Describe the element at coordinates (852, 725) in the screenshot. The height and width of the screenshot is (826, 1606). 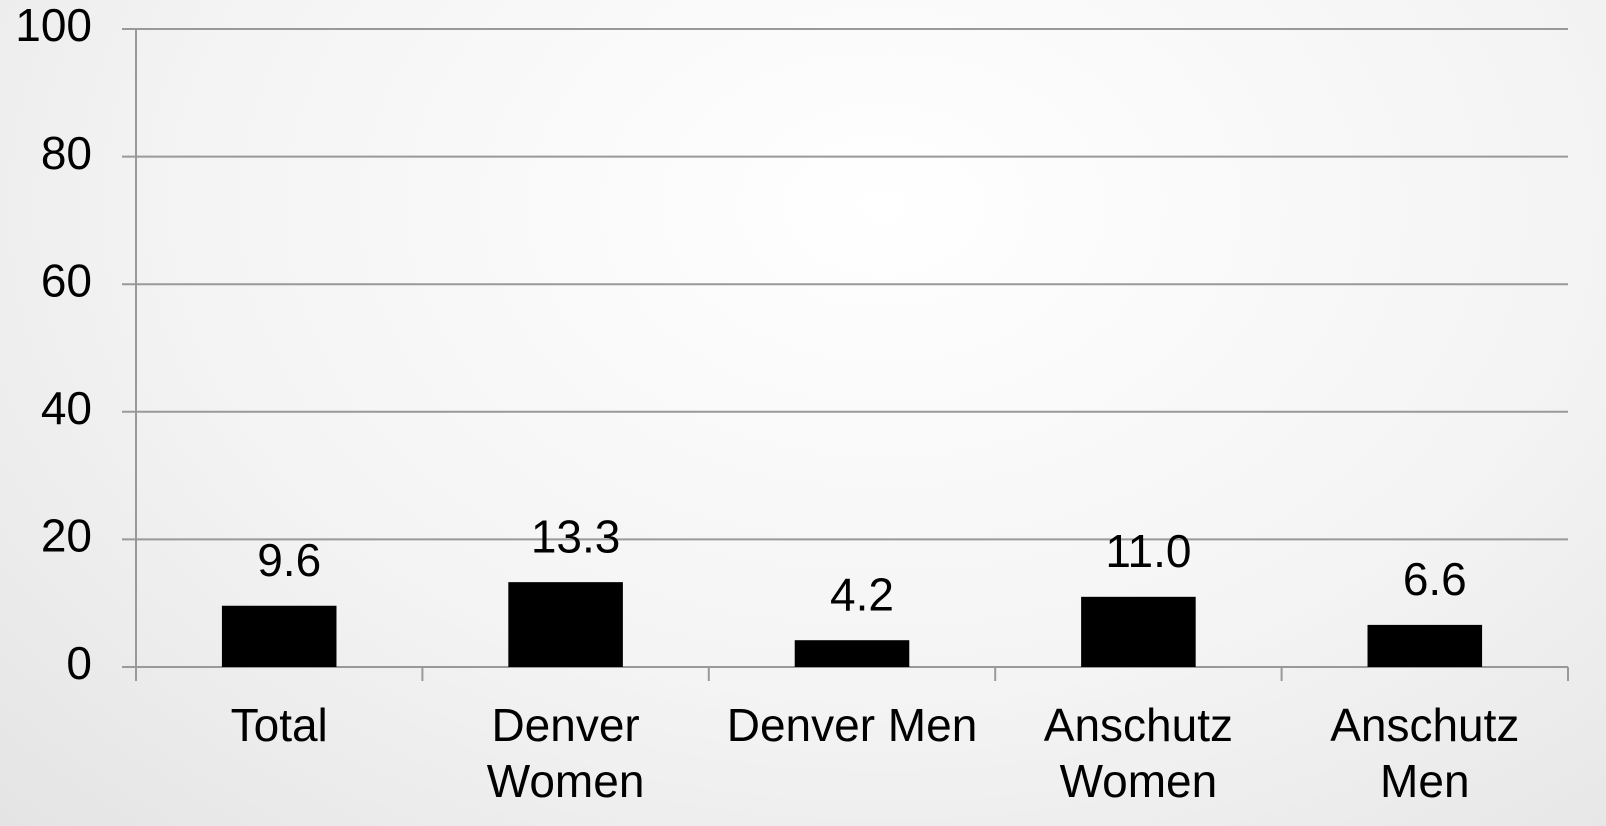
I see `x-tick-label: Denver Men` at that location.